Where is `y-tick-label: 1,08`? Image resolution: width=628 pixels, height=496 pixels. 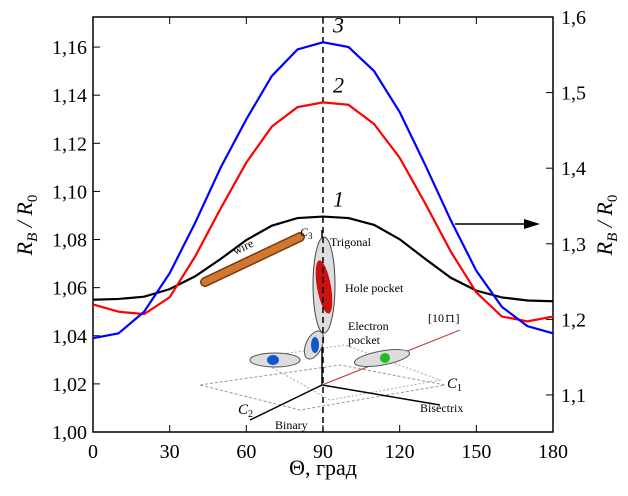 y-tick-label: 1,08 is located at coordinates (69, 241).